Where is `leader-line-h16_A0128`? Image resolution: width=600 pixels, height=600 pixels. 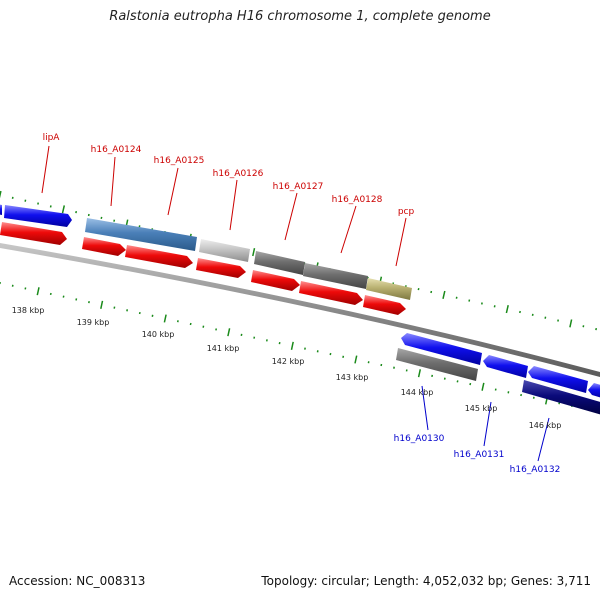 leader-line-h16_A0128 is located at coordinates (348, 229).